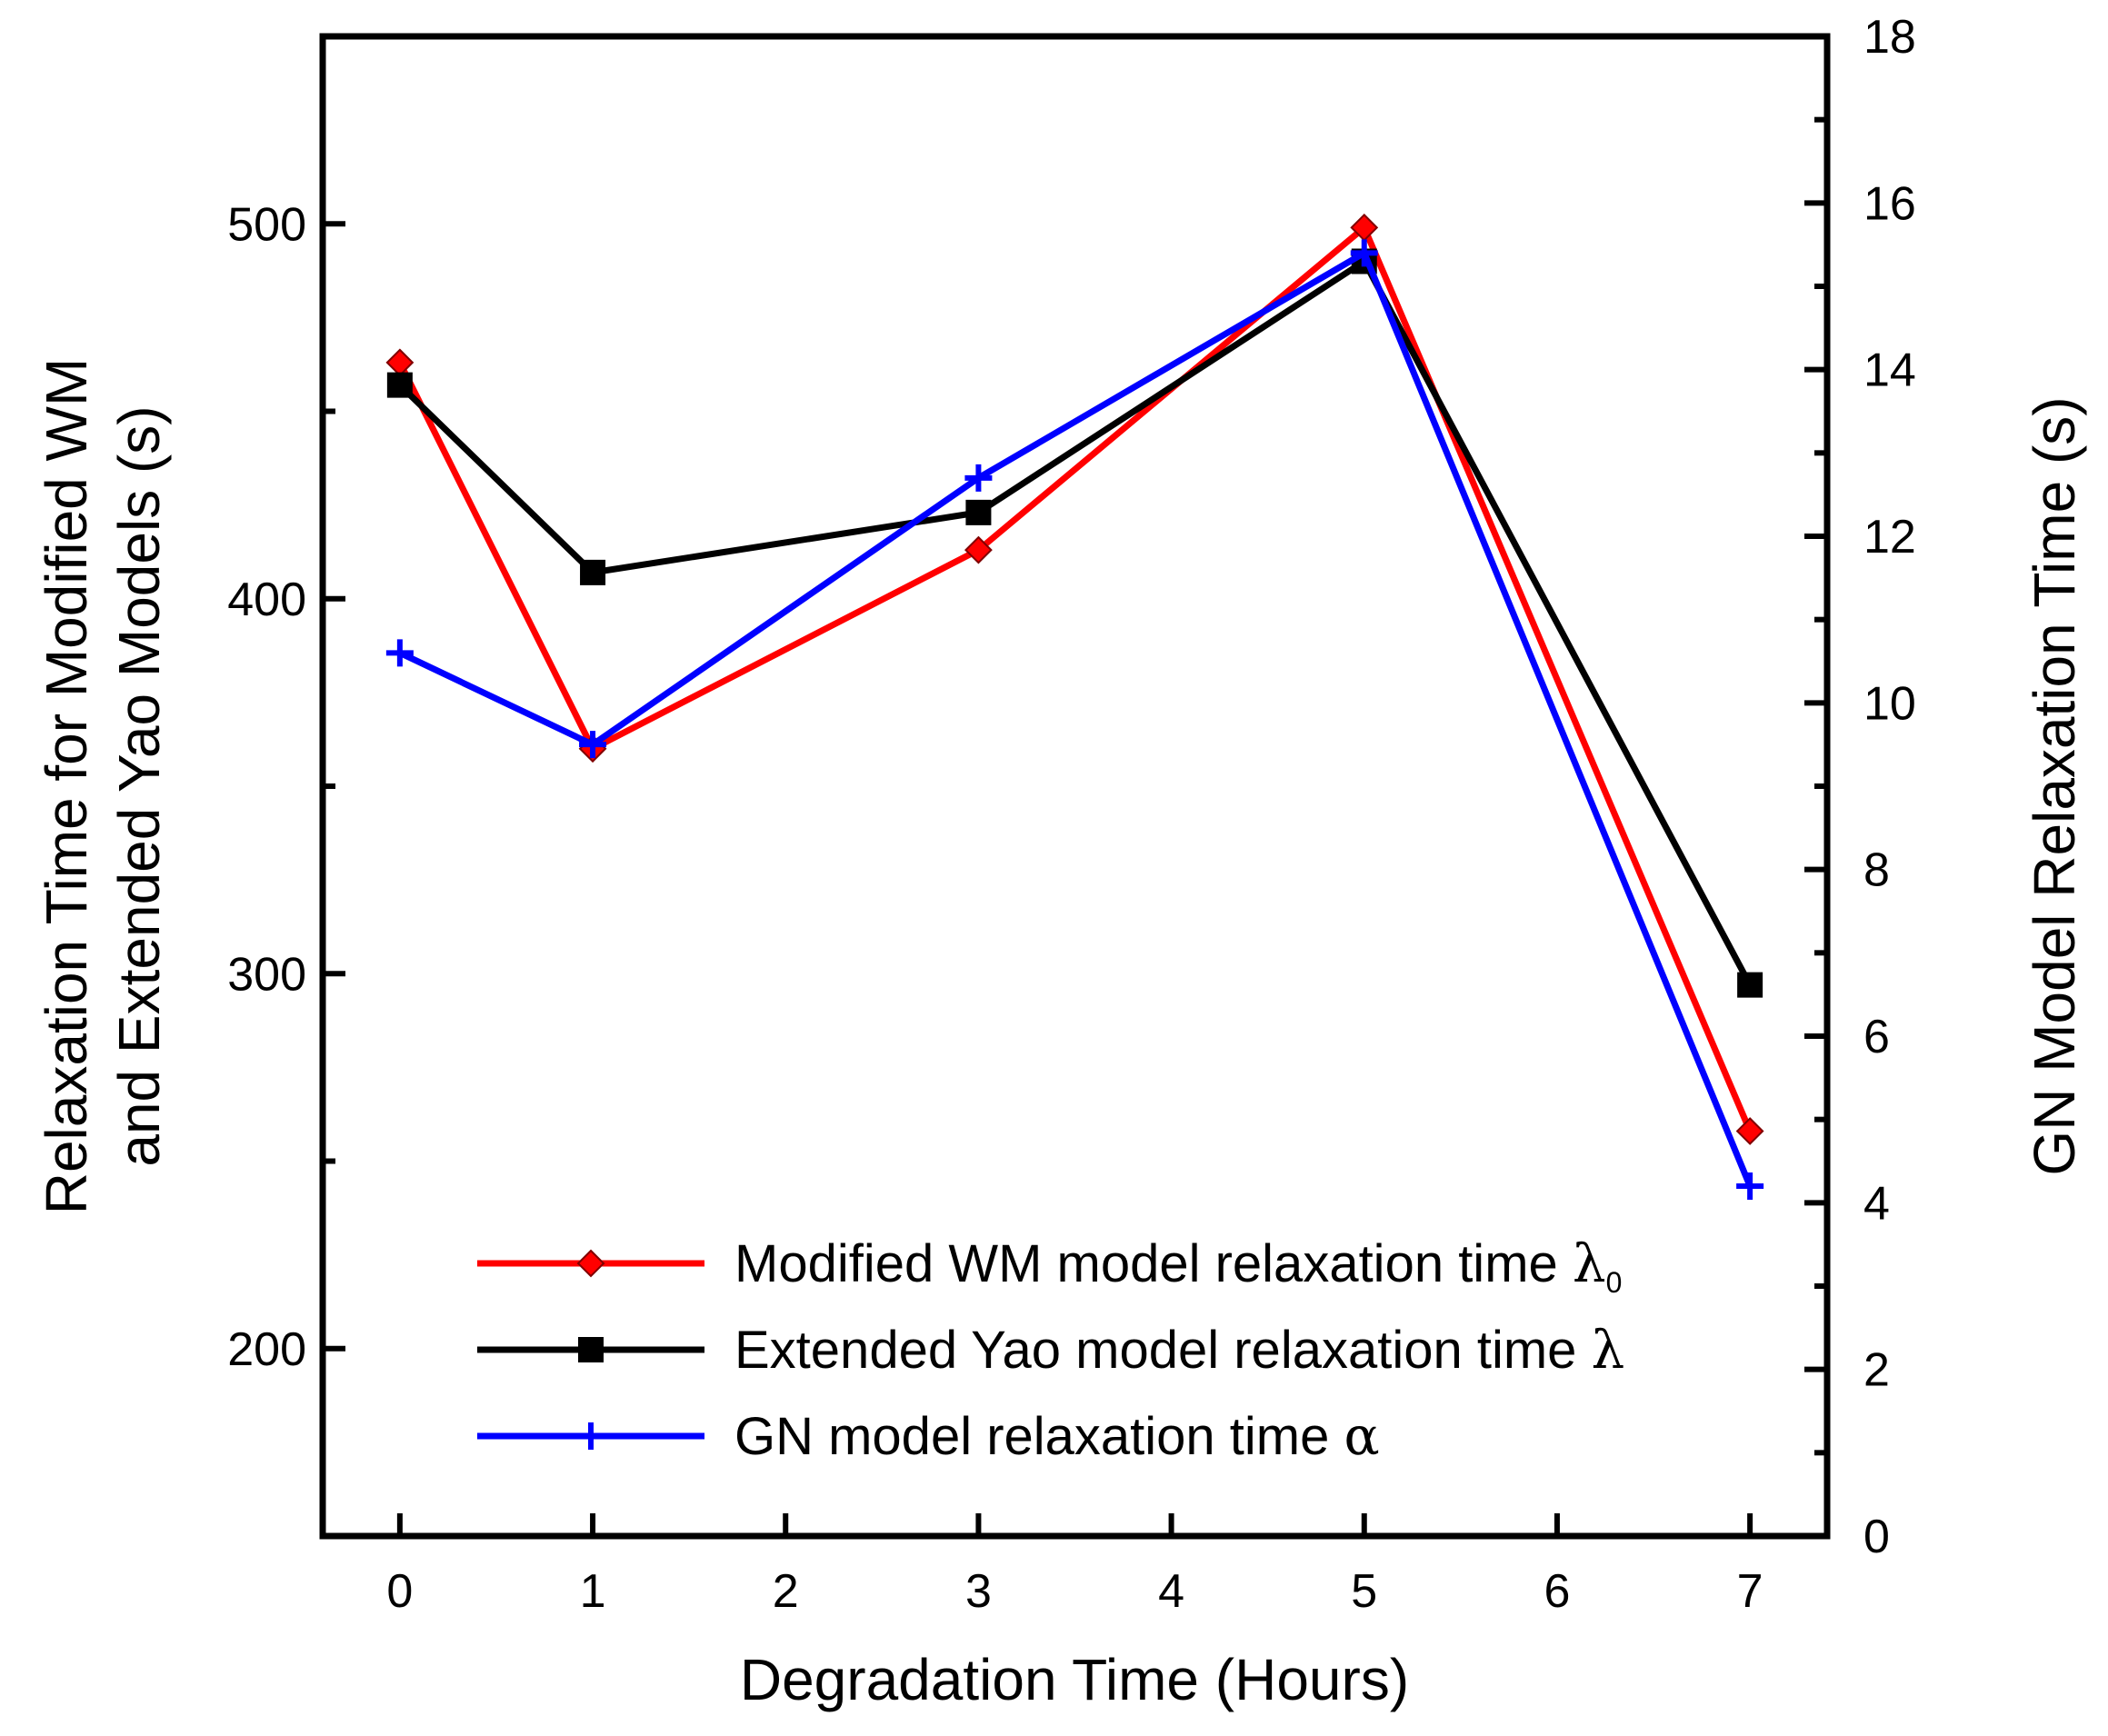 The width and height of the screenshot is (2108, 1736). Describe the element at coordinates (1075, 1680) in the screenshot. I see `x-axis-title: Degradation Time (Hours)` at that location.